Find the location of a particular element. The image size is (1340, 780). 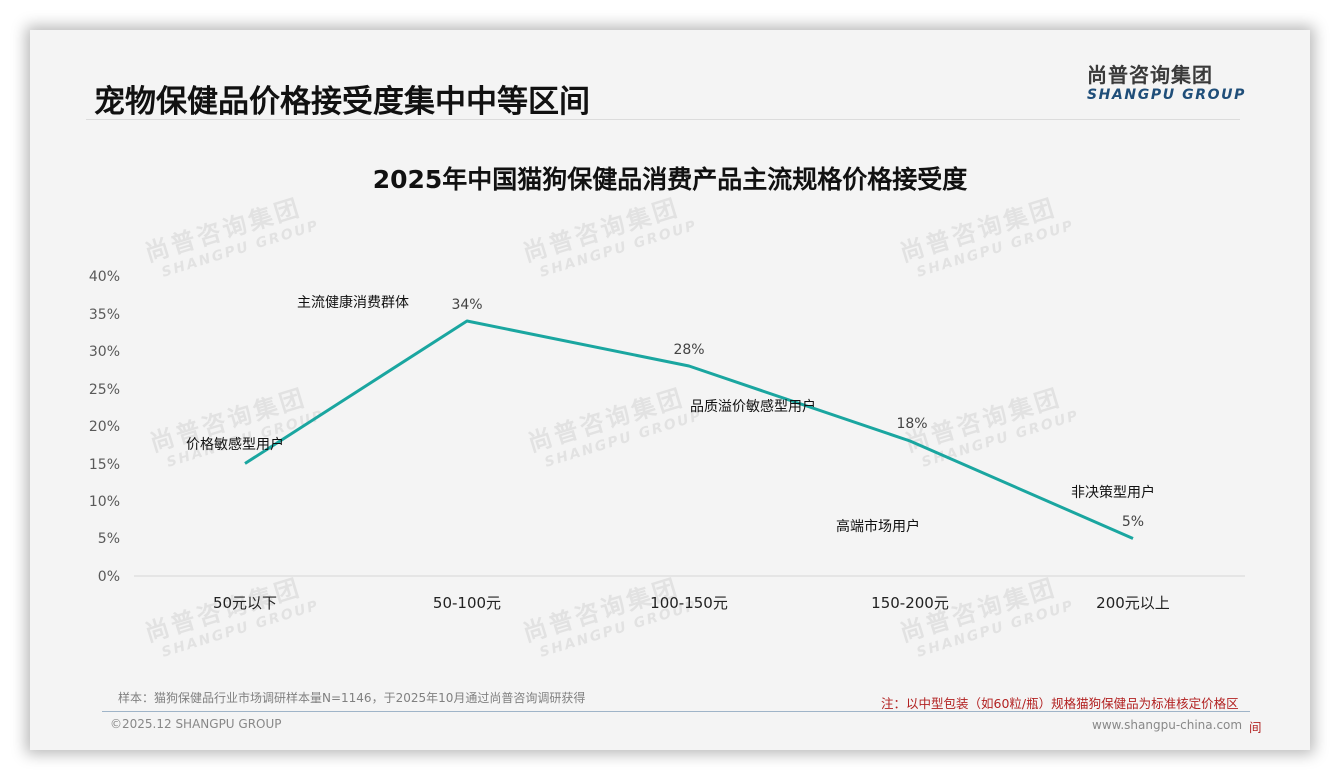

annotation-quality-premium: 品质溢价敏感型用户 is located at coordinates (753, 406).